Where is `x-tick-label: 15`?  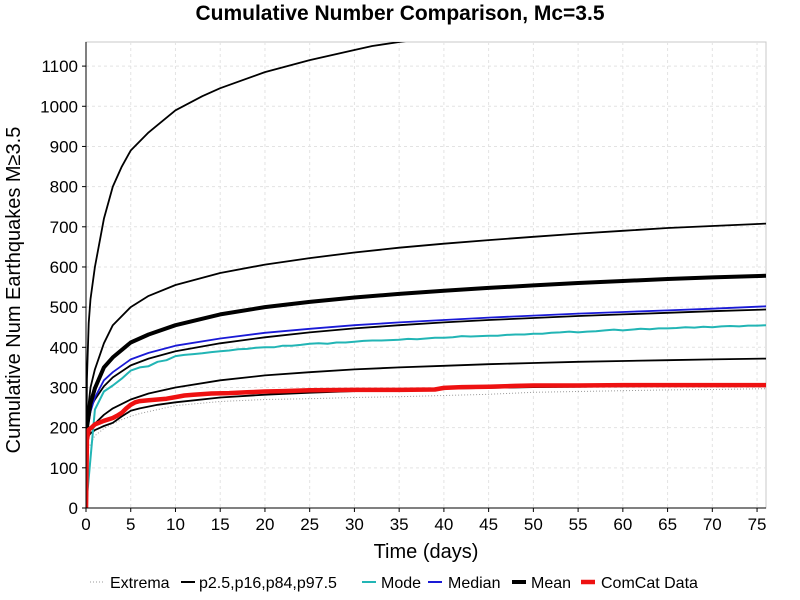 x-tick-label: 15 is located at coordinates (220, 524).